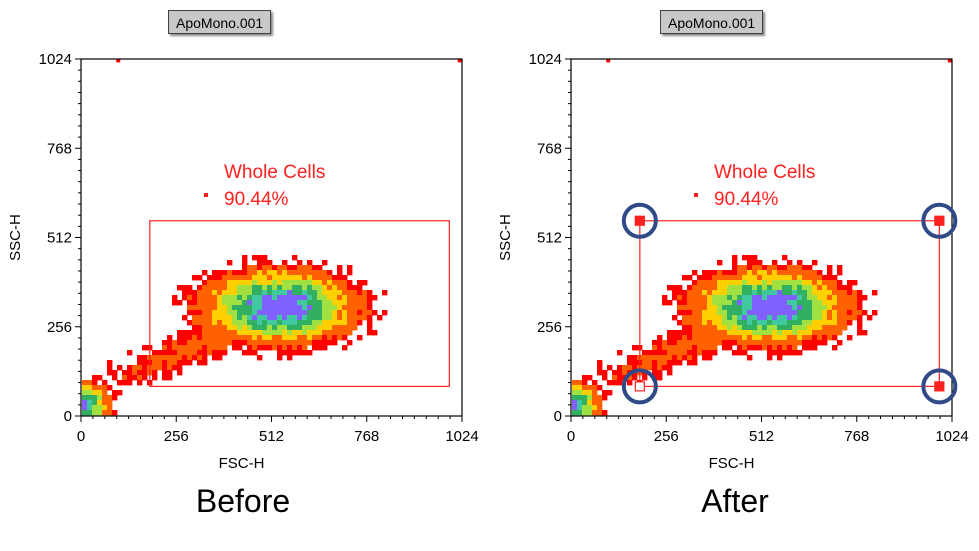 This screenshot has width=979, height=551. I want to click on x-tick-label: 512, so click(271, 436).